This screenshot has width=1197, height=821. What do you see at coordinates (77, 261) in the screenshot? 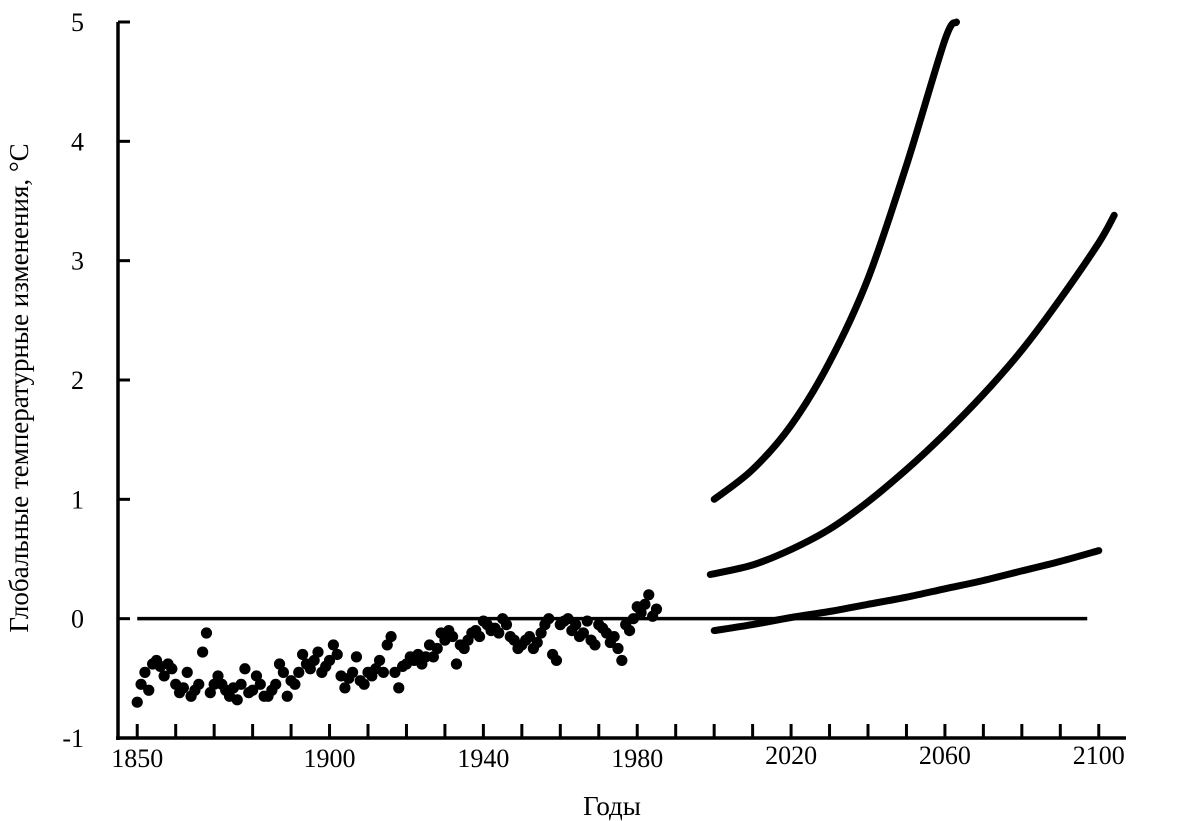
I see `y-tick-label: 3` at bounding box center [77, 261].